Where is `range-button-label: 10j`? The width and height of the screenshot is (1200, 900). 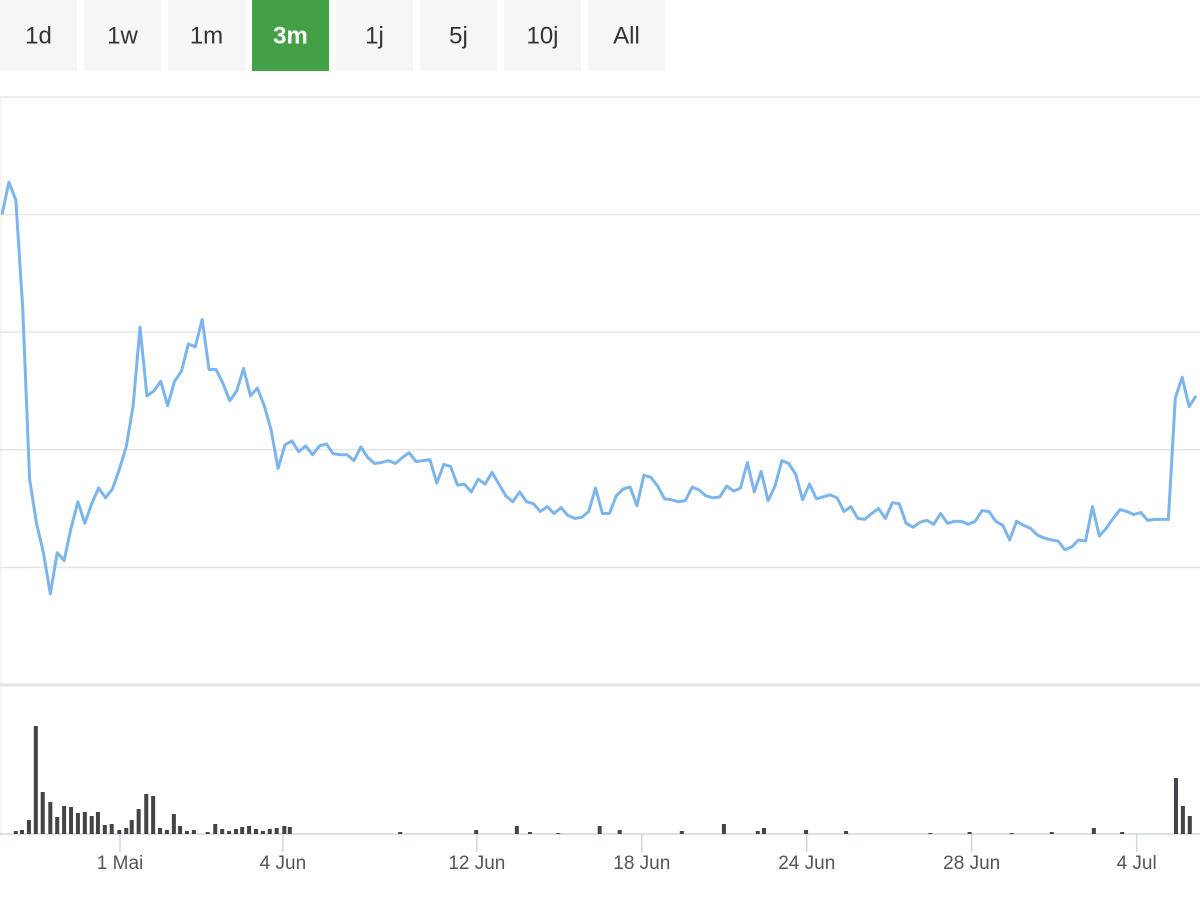
range-button-label: 10j is located at coordinates (542, 35).